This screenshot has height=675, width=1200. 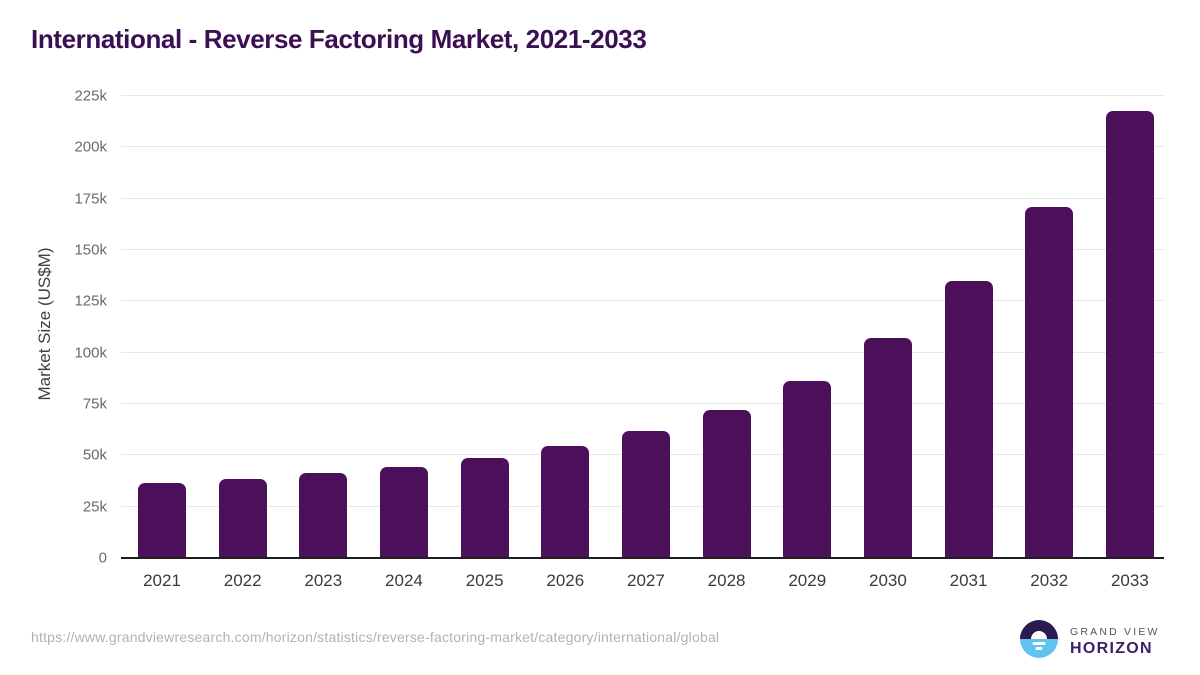 I want to click on logo-text: GRAND VIEW HORIZON, so click(x=1115, y=642).